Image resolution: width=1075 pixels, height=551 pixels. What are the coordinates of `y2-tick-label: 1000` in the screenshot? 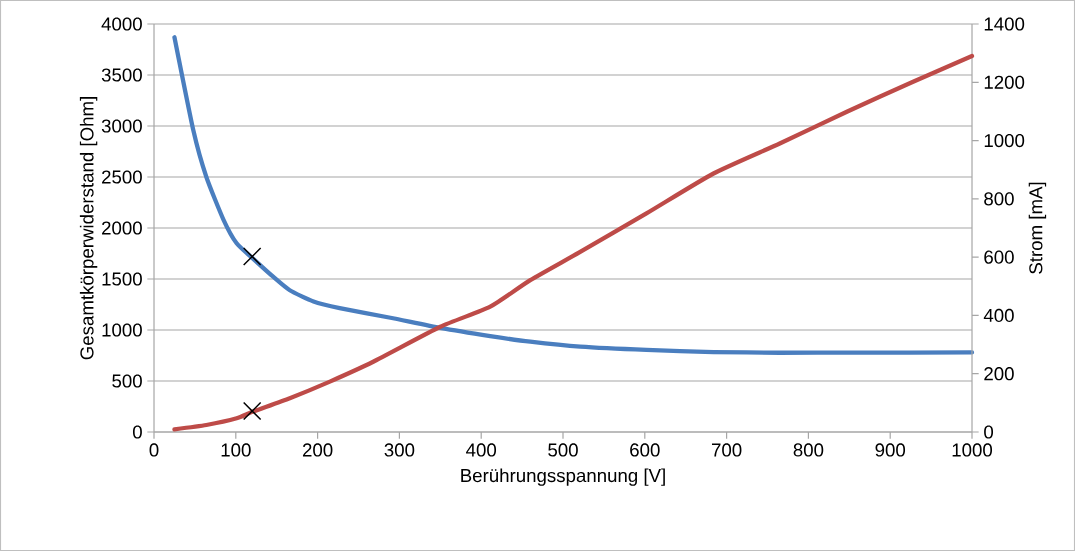 It's located at (1004, 140).